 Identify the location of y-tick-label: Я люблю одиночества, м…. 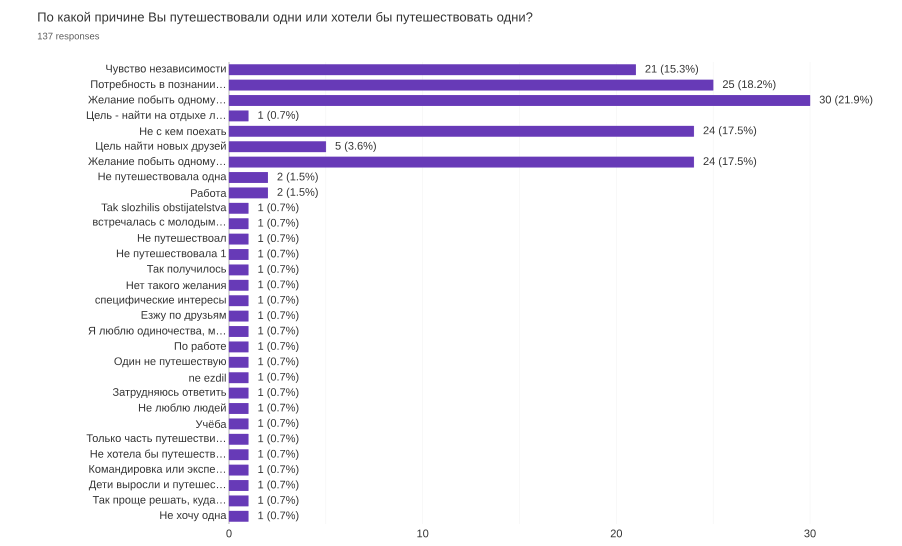
(156, 331).